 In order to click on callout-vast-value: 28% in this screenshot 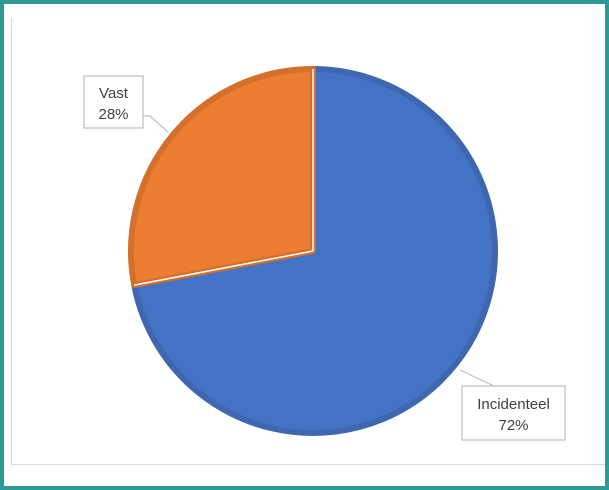, I will do `click(113, 114)`.